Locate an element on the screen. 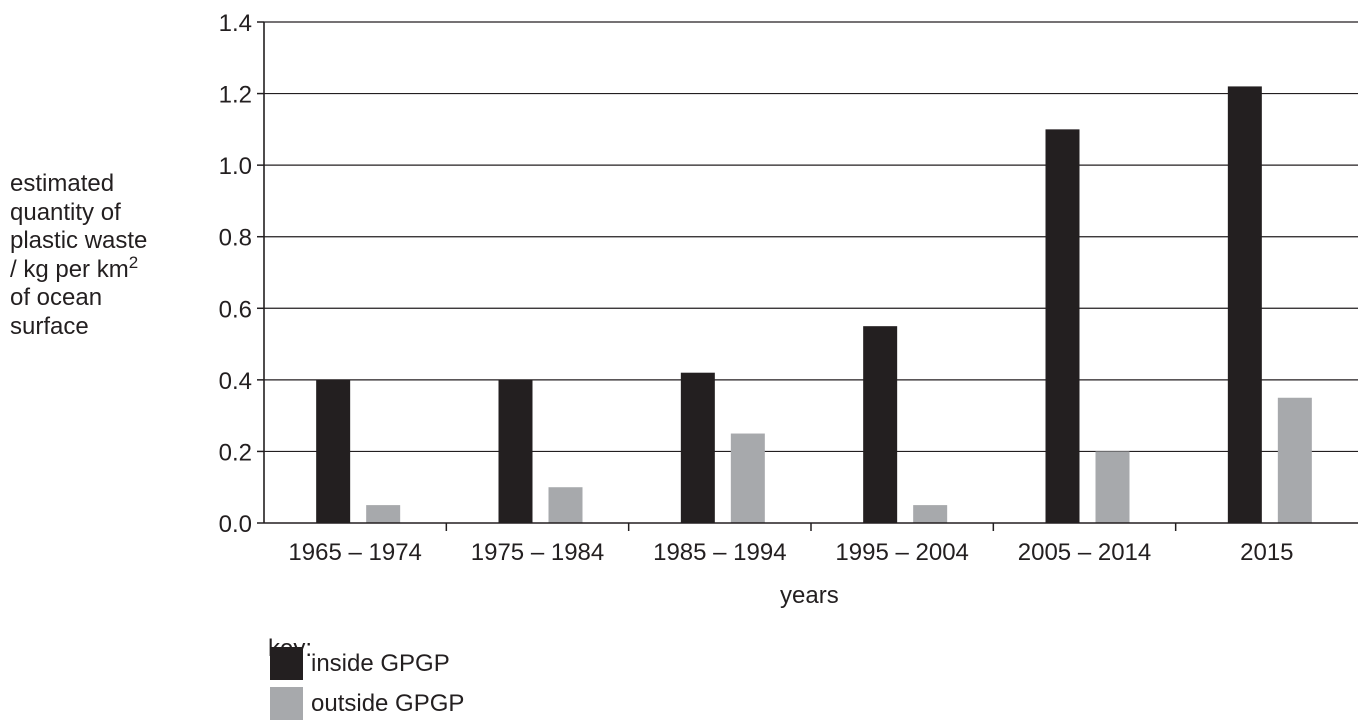  y-tick-label: 0.4 is located at coordinates (235, 381).